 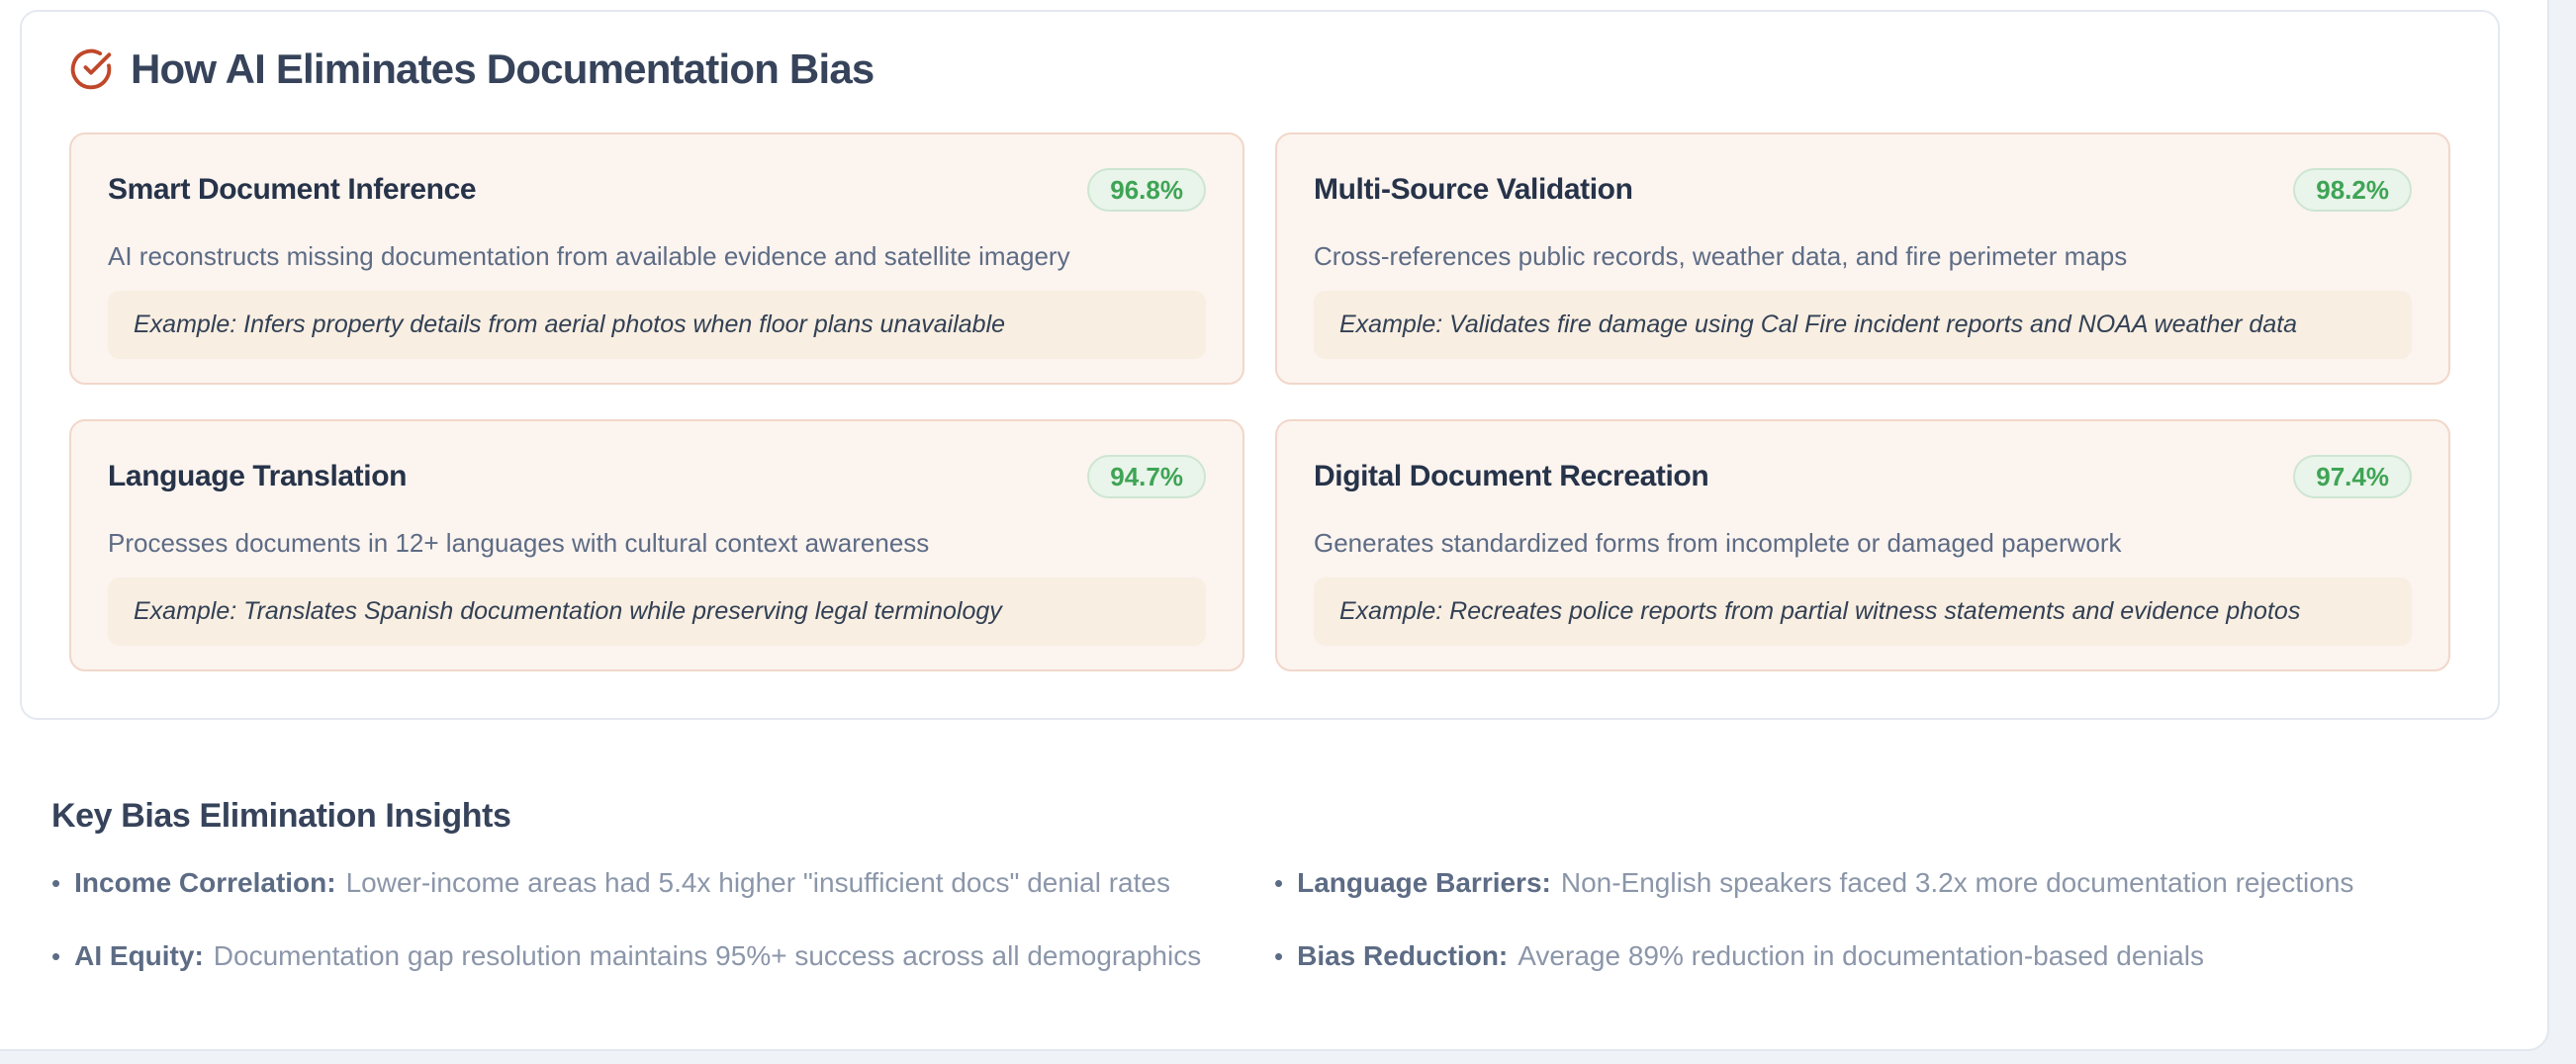 I want to click on insight-label: Income Correlation:, so click(x=205, y=882).